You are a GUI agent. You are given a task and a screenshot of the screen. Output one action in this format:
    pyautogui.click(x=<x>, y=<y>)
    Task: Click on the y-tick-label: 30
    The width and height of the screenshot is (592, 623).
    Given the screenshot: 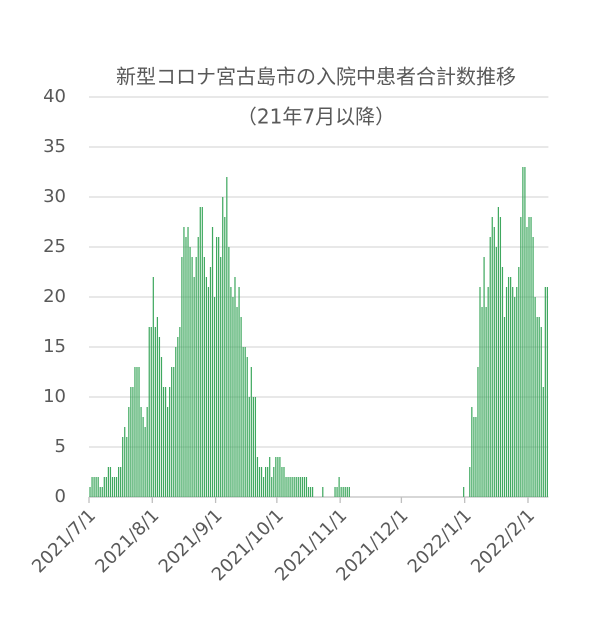 What is the action you would take?
    pyautogui.click(x=54, y=196)
    